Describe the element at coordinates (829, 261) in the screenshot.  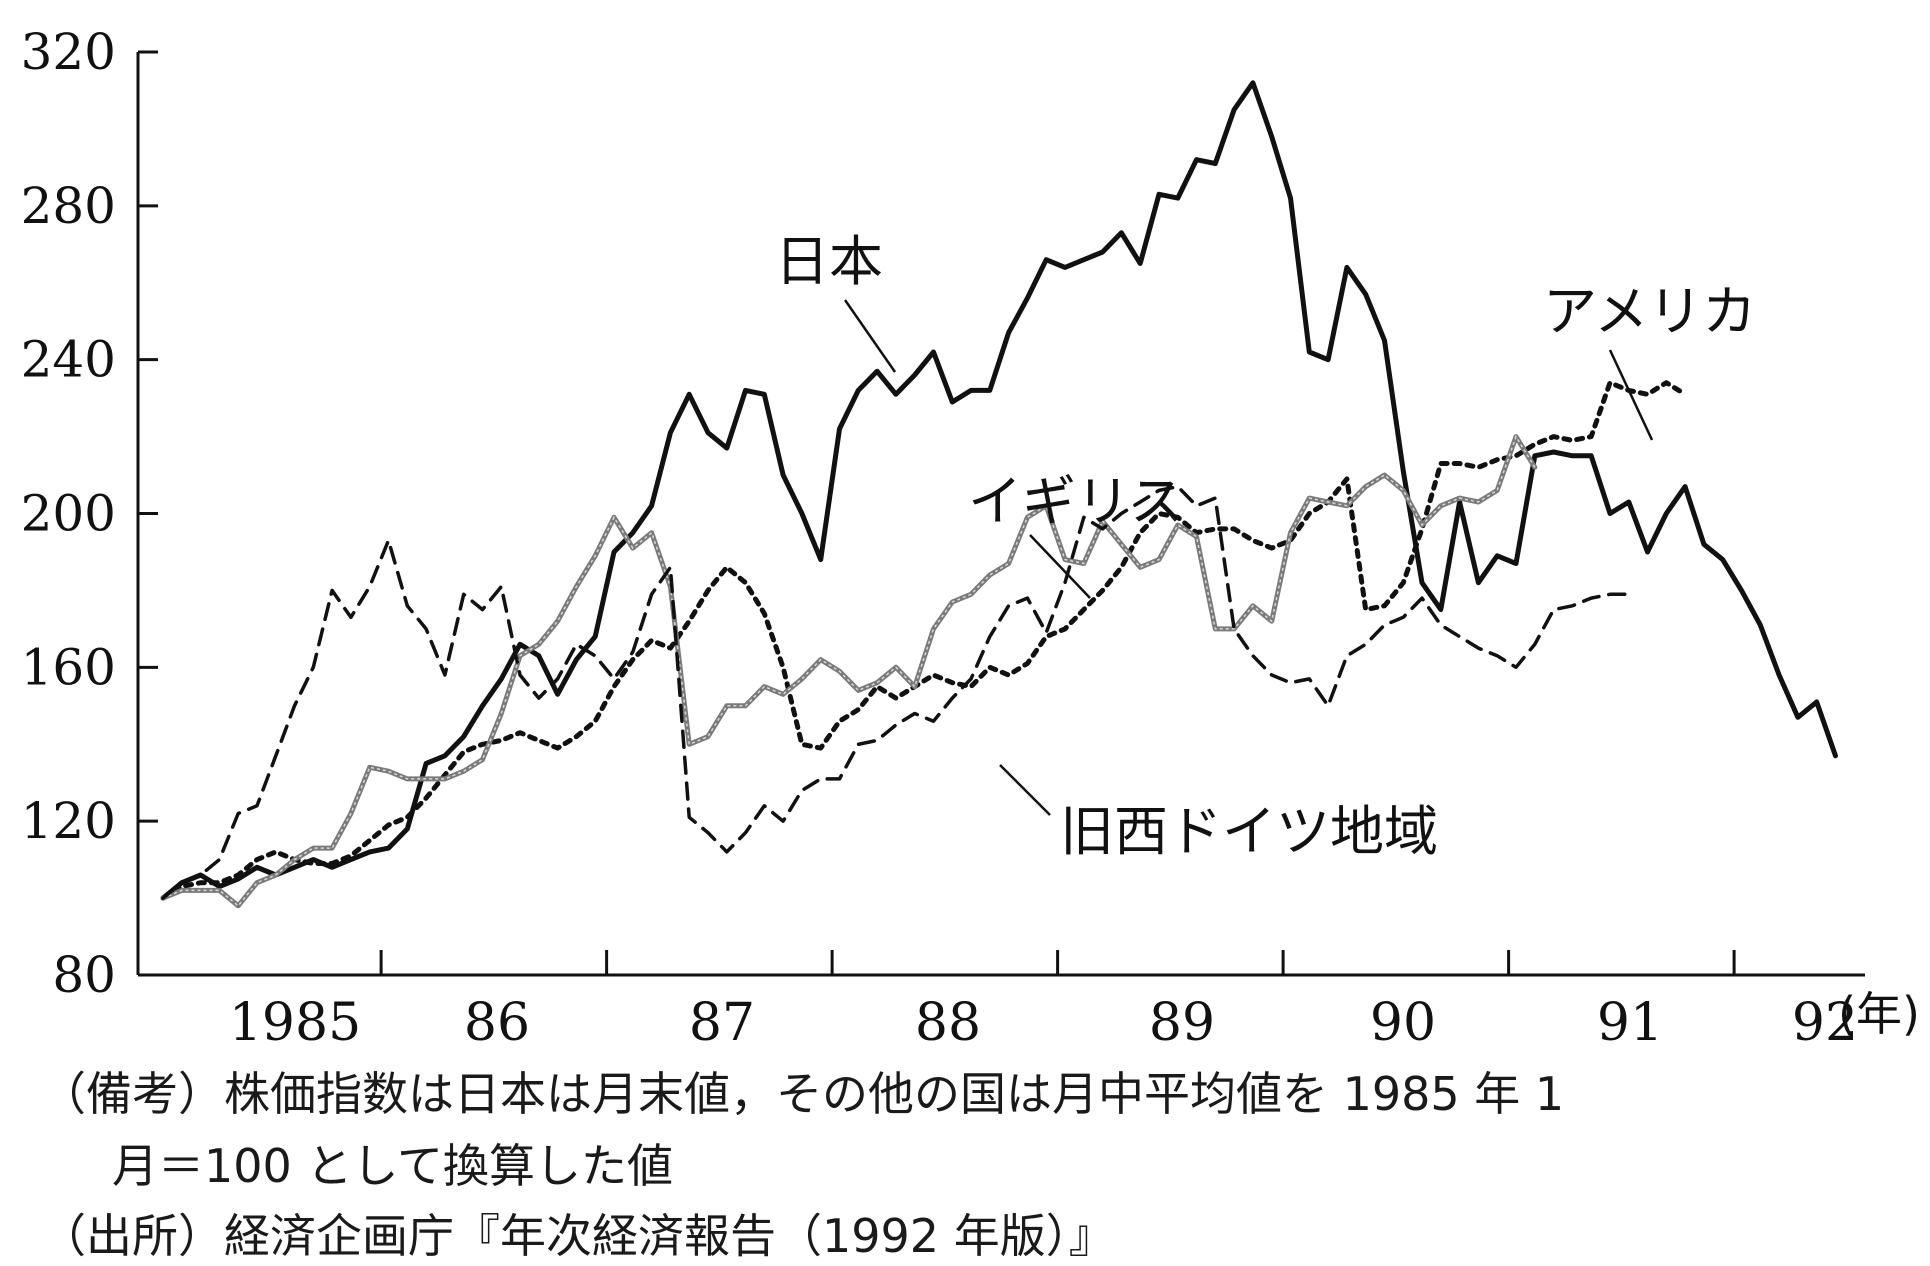
I see `label-japan: 日本` at that location.